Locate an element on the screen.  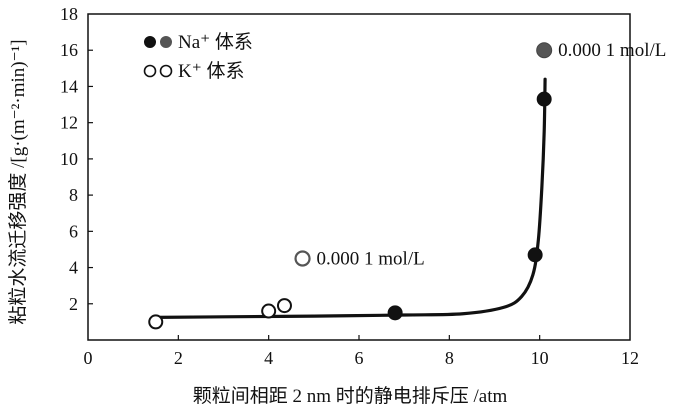
y-tick-label: 4 is located at coordinates (73, 268).